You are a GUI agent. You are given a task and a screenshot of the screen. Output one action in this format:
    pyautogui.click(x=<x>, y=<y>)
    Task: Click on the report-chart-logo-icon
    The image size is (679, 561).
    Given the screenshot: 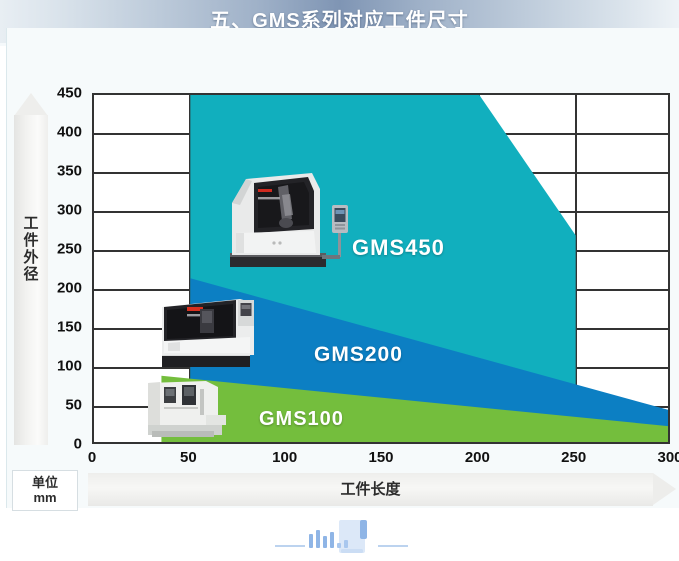 What is the action you would take?
    pyautogui.click(x=338, y=536)
    